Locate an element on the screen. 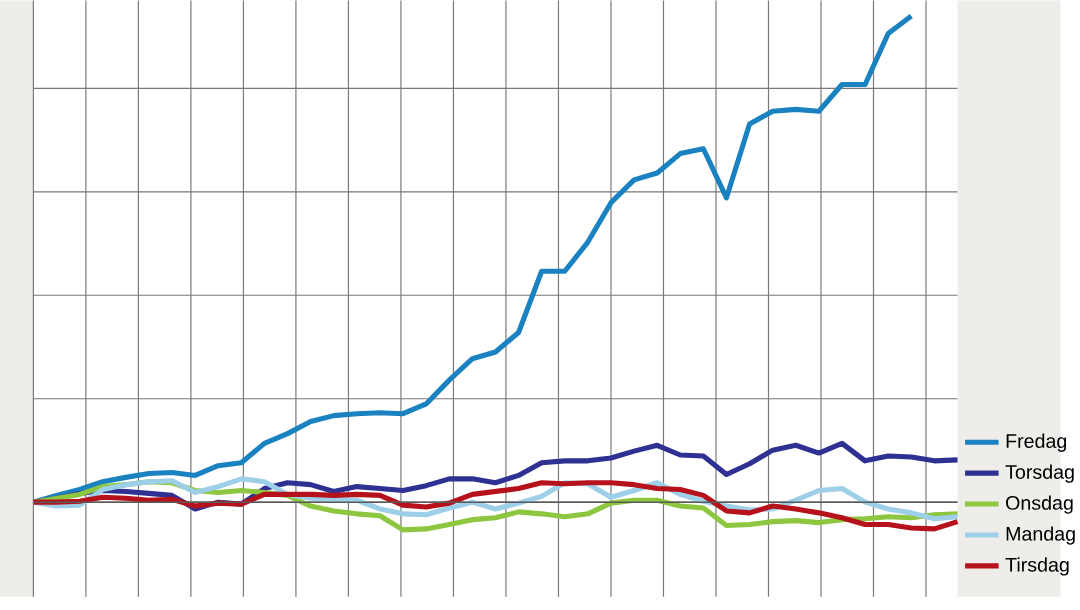 The image size is (1080, 610). legend-label: Fredag is located at coordinates (1036, 442).